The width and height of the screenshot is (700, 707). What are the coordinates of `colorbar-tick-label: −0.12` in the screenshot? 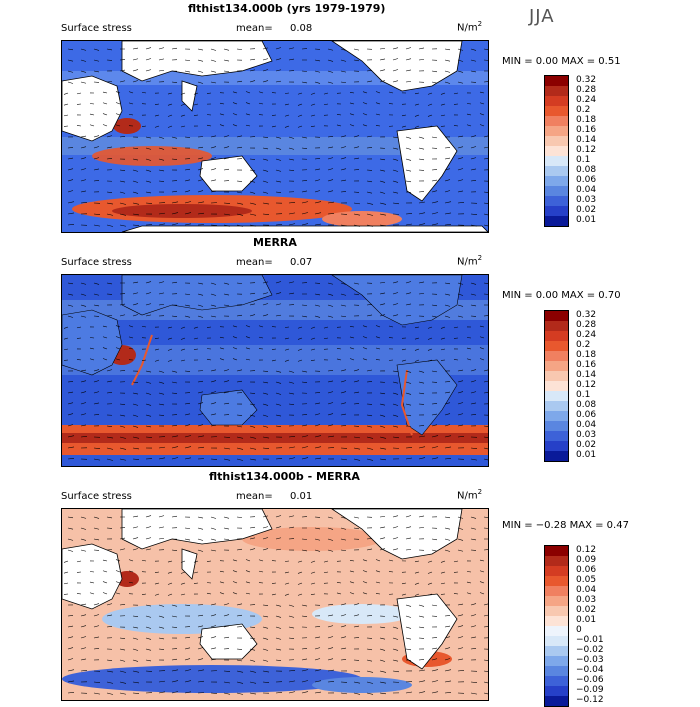 It's located at (590, 700).